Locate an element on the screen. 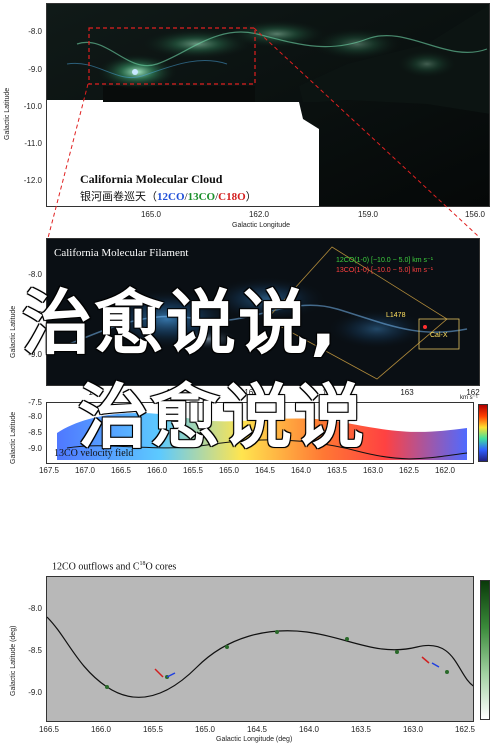 The height and width of the screenshot is (747, 500). legend-12co-range: [−10.0 − 5.0] km s⁻¹ is located at coordinates (401, 260).